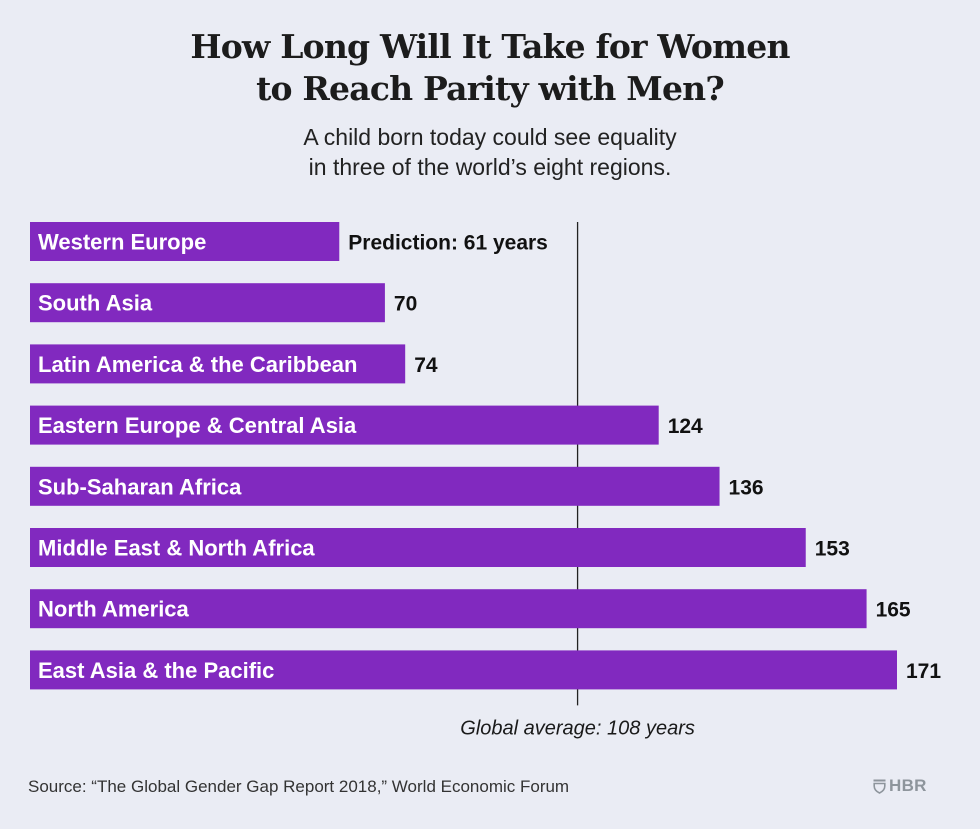  I want to click on bar-category-label: Middle East & North Africa, so click(176, 548).